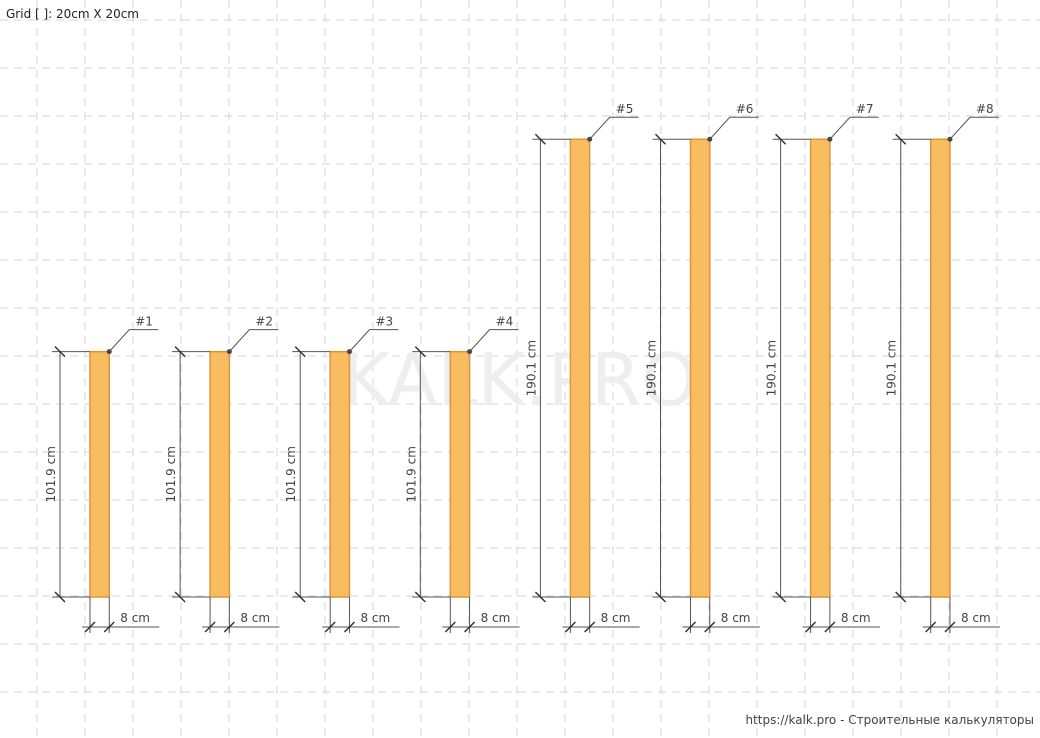 Image resolution: width=1040 pixels, height=738 pixels. I want to click on board-8: 190.1 cm 8 cm #8, so click(942, 367).